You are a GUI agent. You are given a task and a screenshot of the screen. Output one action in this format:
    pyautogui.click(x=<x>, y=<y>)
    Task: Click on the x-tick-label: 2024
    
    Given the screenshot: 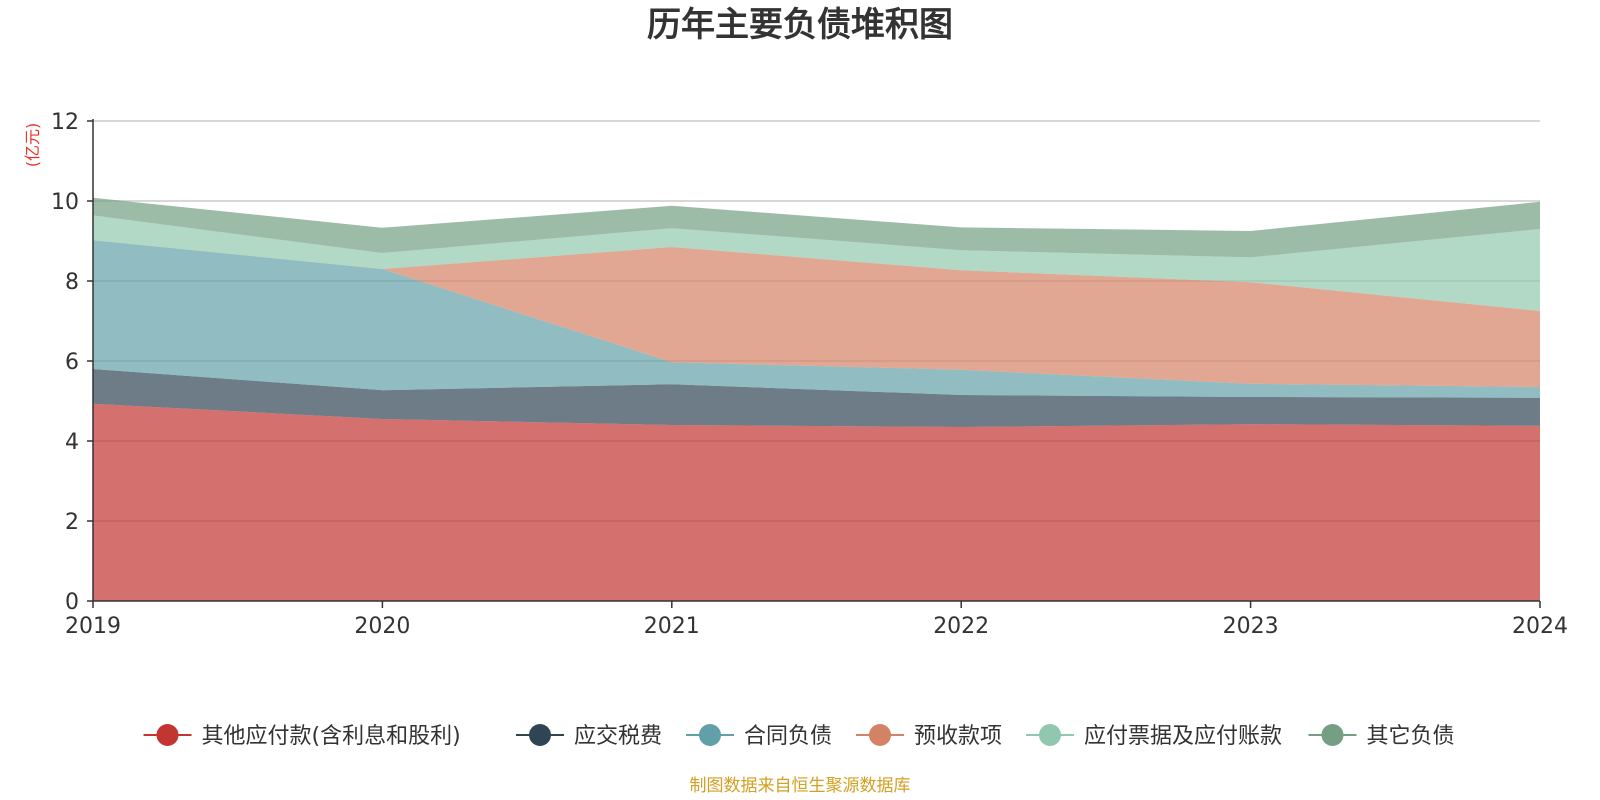 What is the action you would take?
    pyautogui.click(x=1540, y=626)
    